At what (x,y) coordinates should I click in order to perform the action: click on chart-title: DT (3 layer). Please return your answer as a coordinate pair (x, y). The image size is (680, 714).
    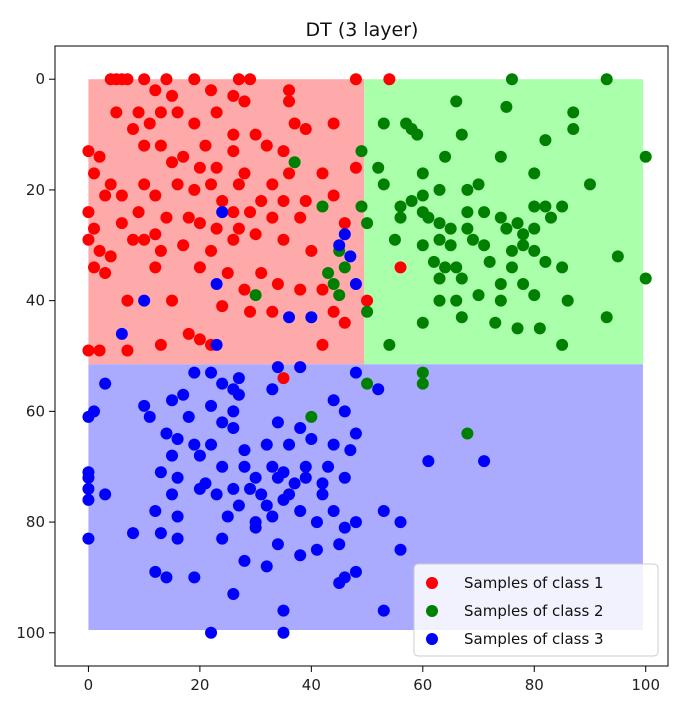
    Looking at the image, I should click on (362, 30).